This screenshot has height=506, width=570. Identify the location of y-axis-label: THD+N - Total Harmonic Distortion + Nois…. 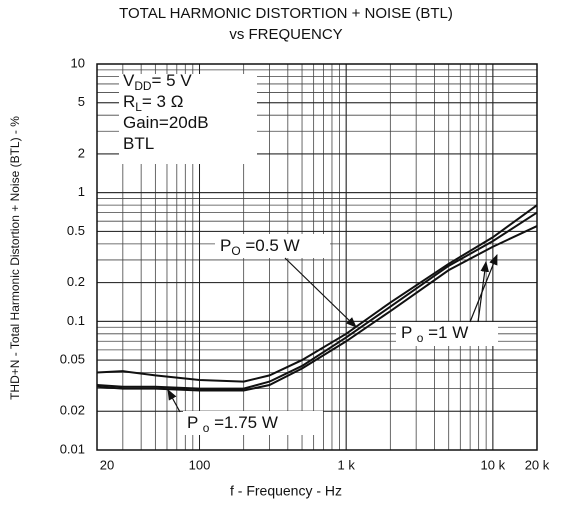
(15, 258).